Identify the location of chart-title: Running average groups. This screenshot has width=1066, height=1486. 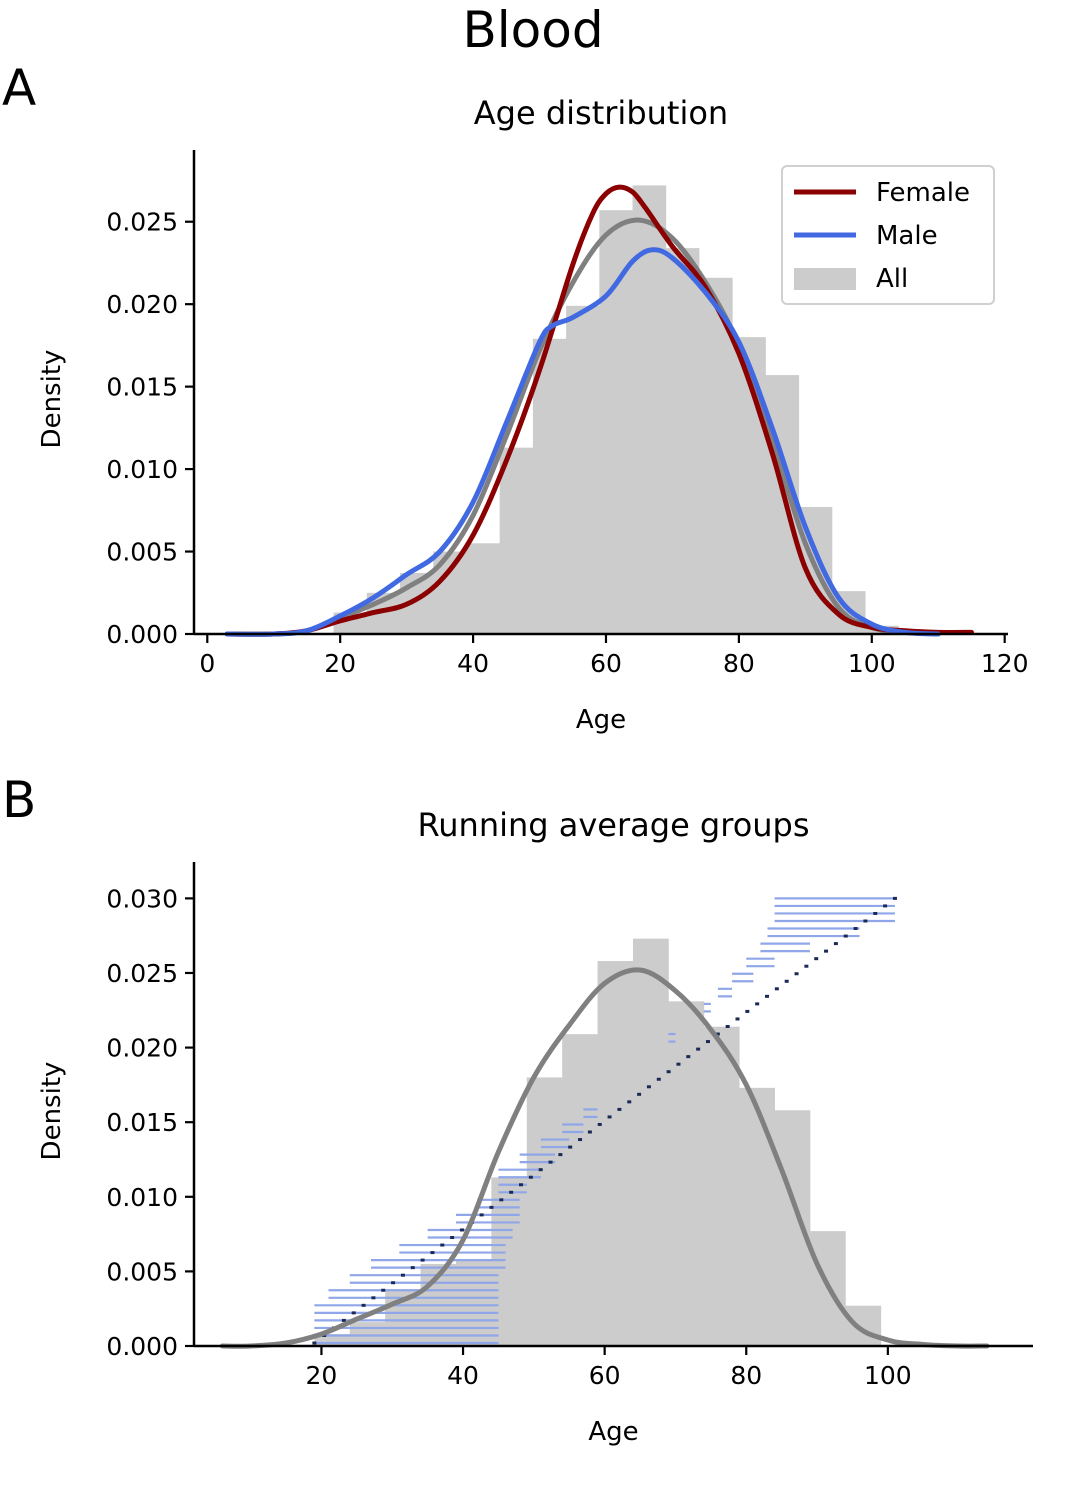
(613, 825).